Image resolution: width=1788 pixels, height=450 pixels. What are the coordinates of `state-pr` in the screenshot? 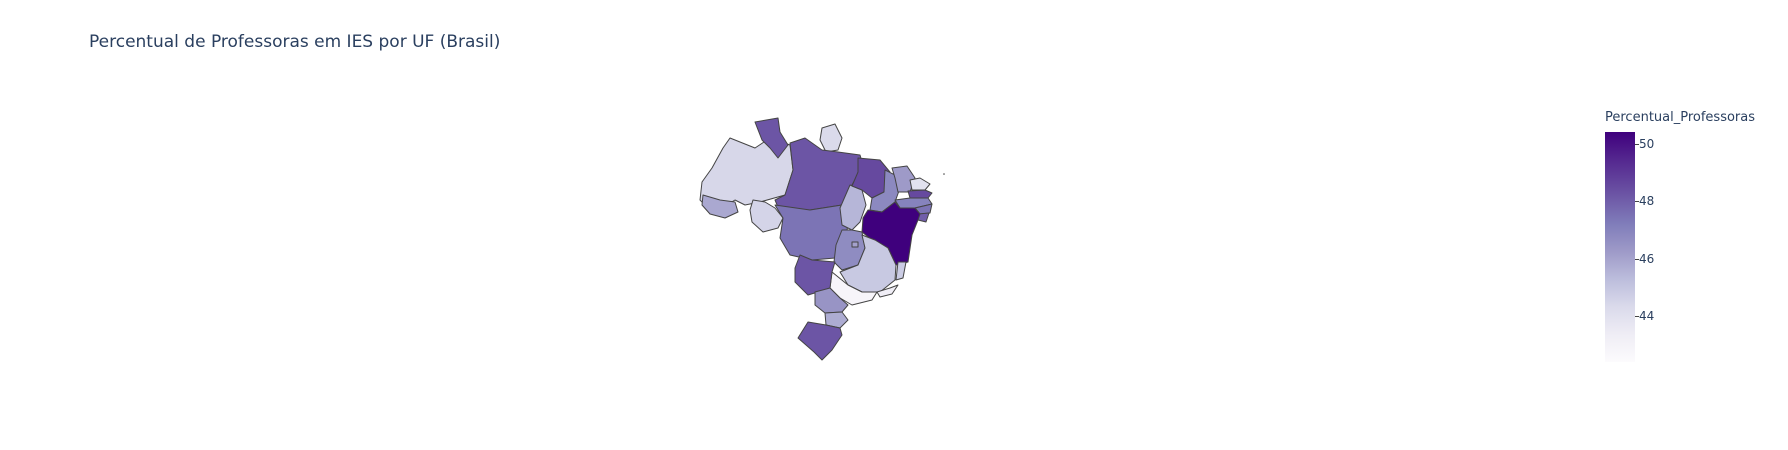 It's located at (831, 300).